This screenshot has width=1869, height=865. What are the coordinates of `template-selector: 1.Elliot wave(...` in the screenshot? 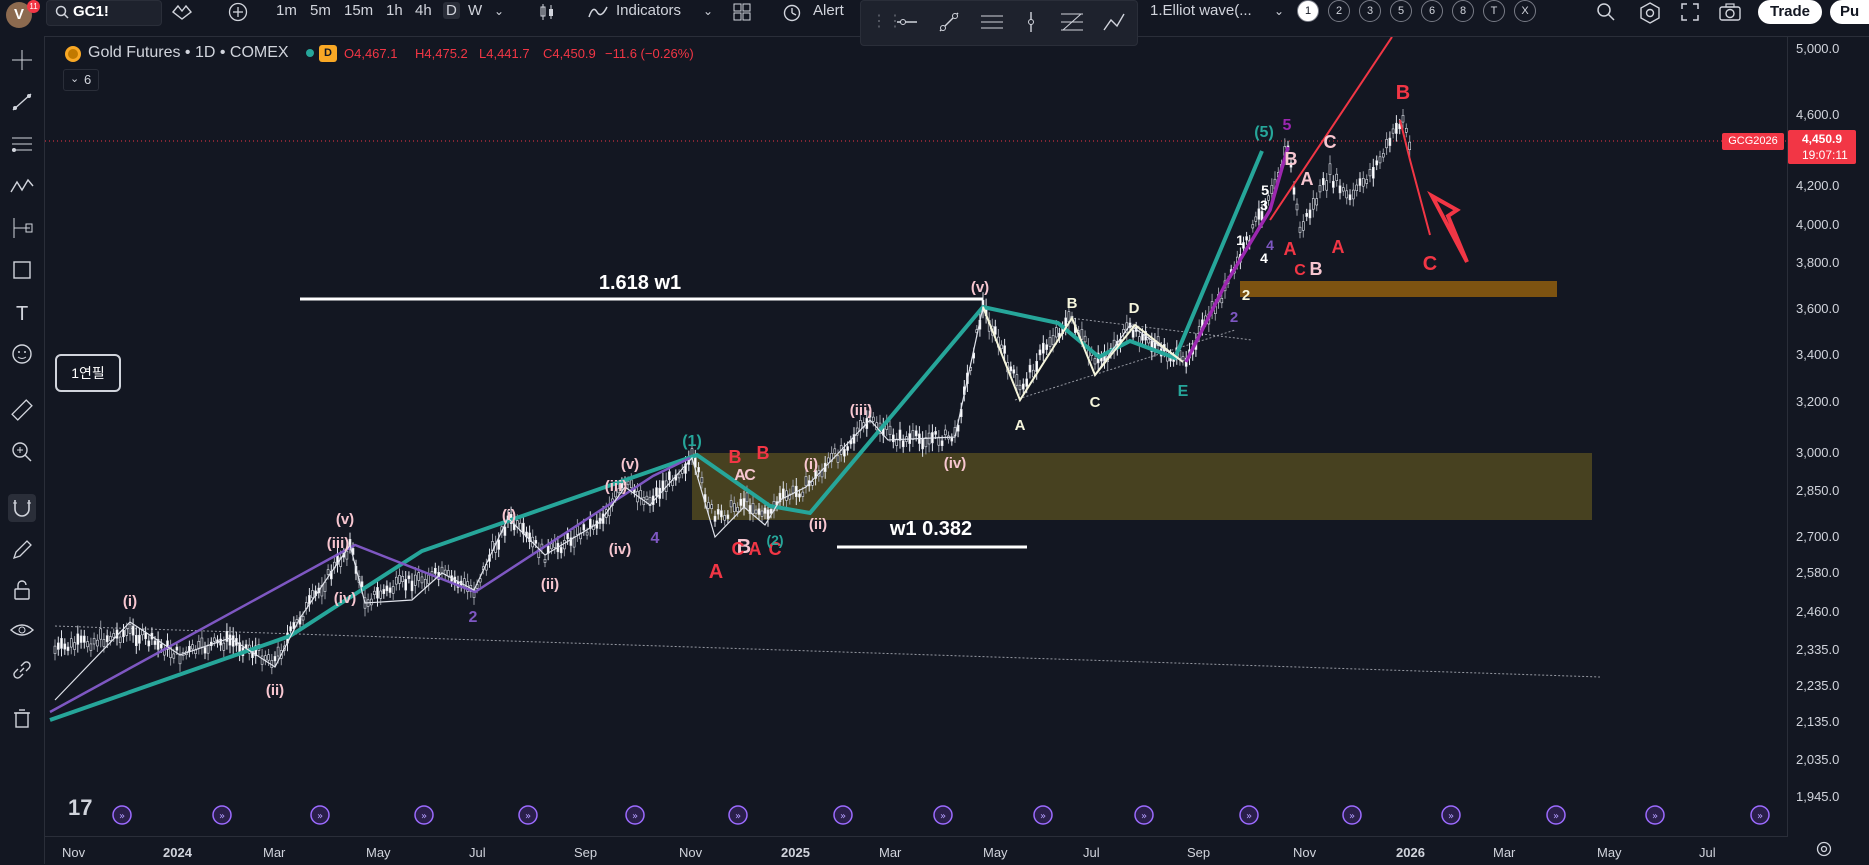 It's located at (1201, 10).